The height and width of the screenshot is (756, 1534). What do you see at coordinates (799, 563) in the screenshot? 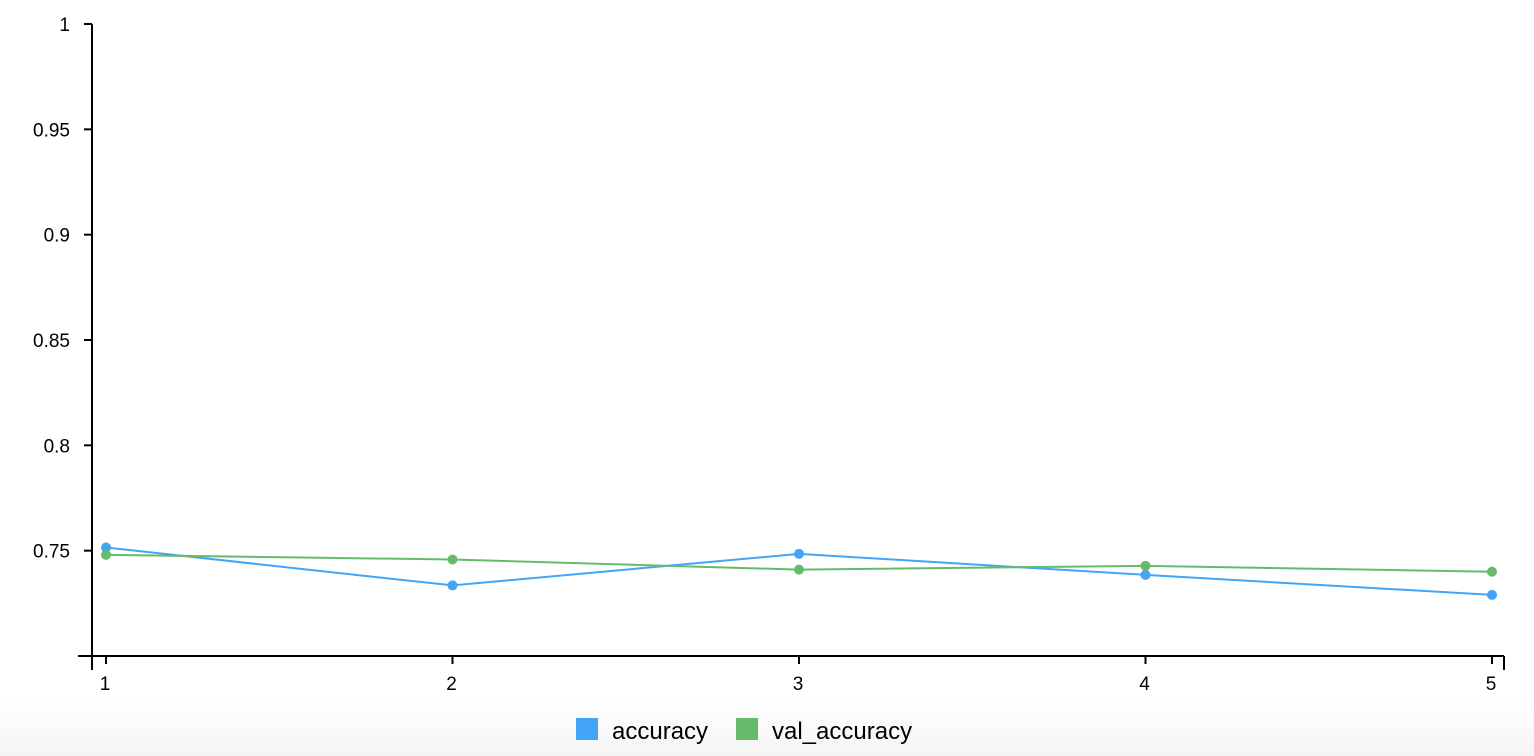
I see `series-val-accuracy` at bounding box center [799, 563].